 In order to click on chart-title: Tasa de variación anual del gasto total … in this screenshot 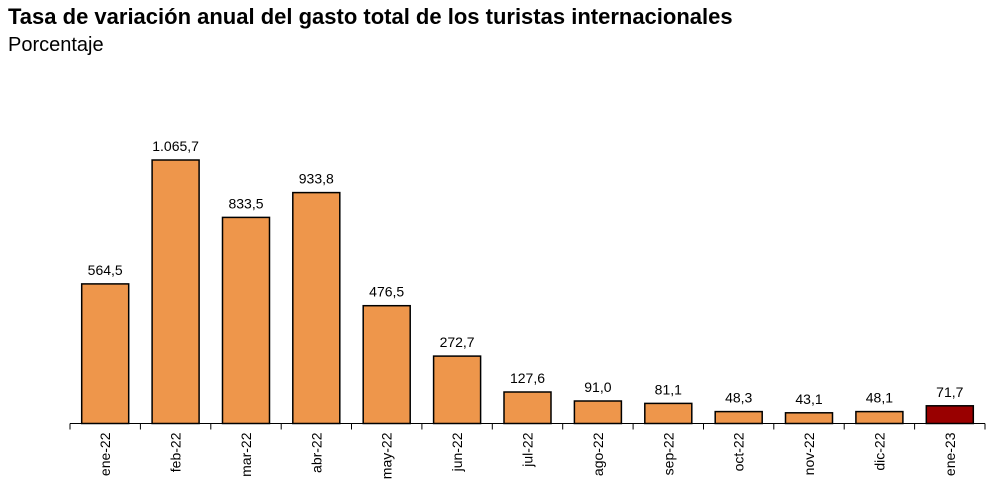, I will do `click(370, 16)`.